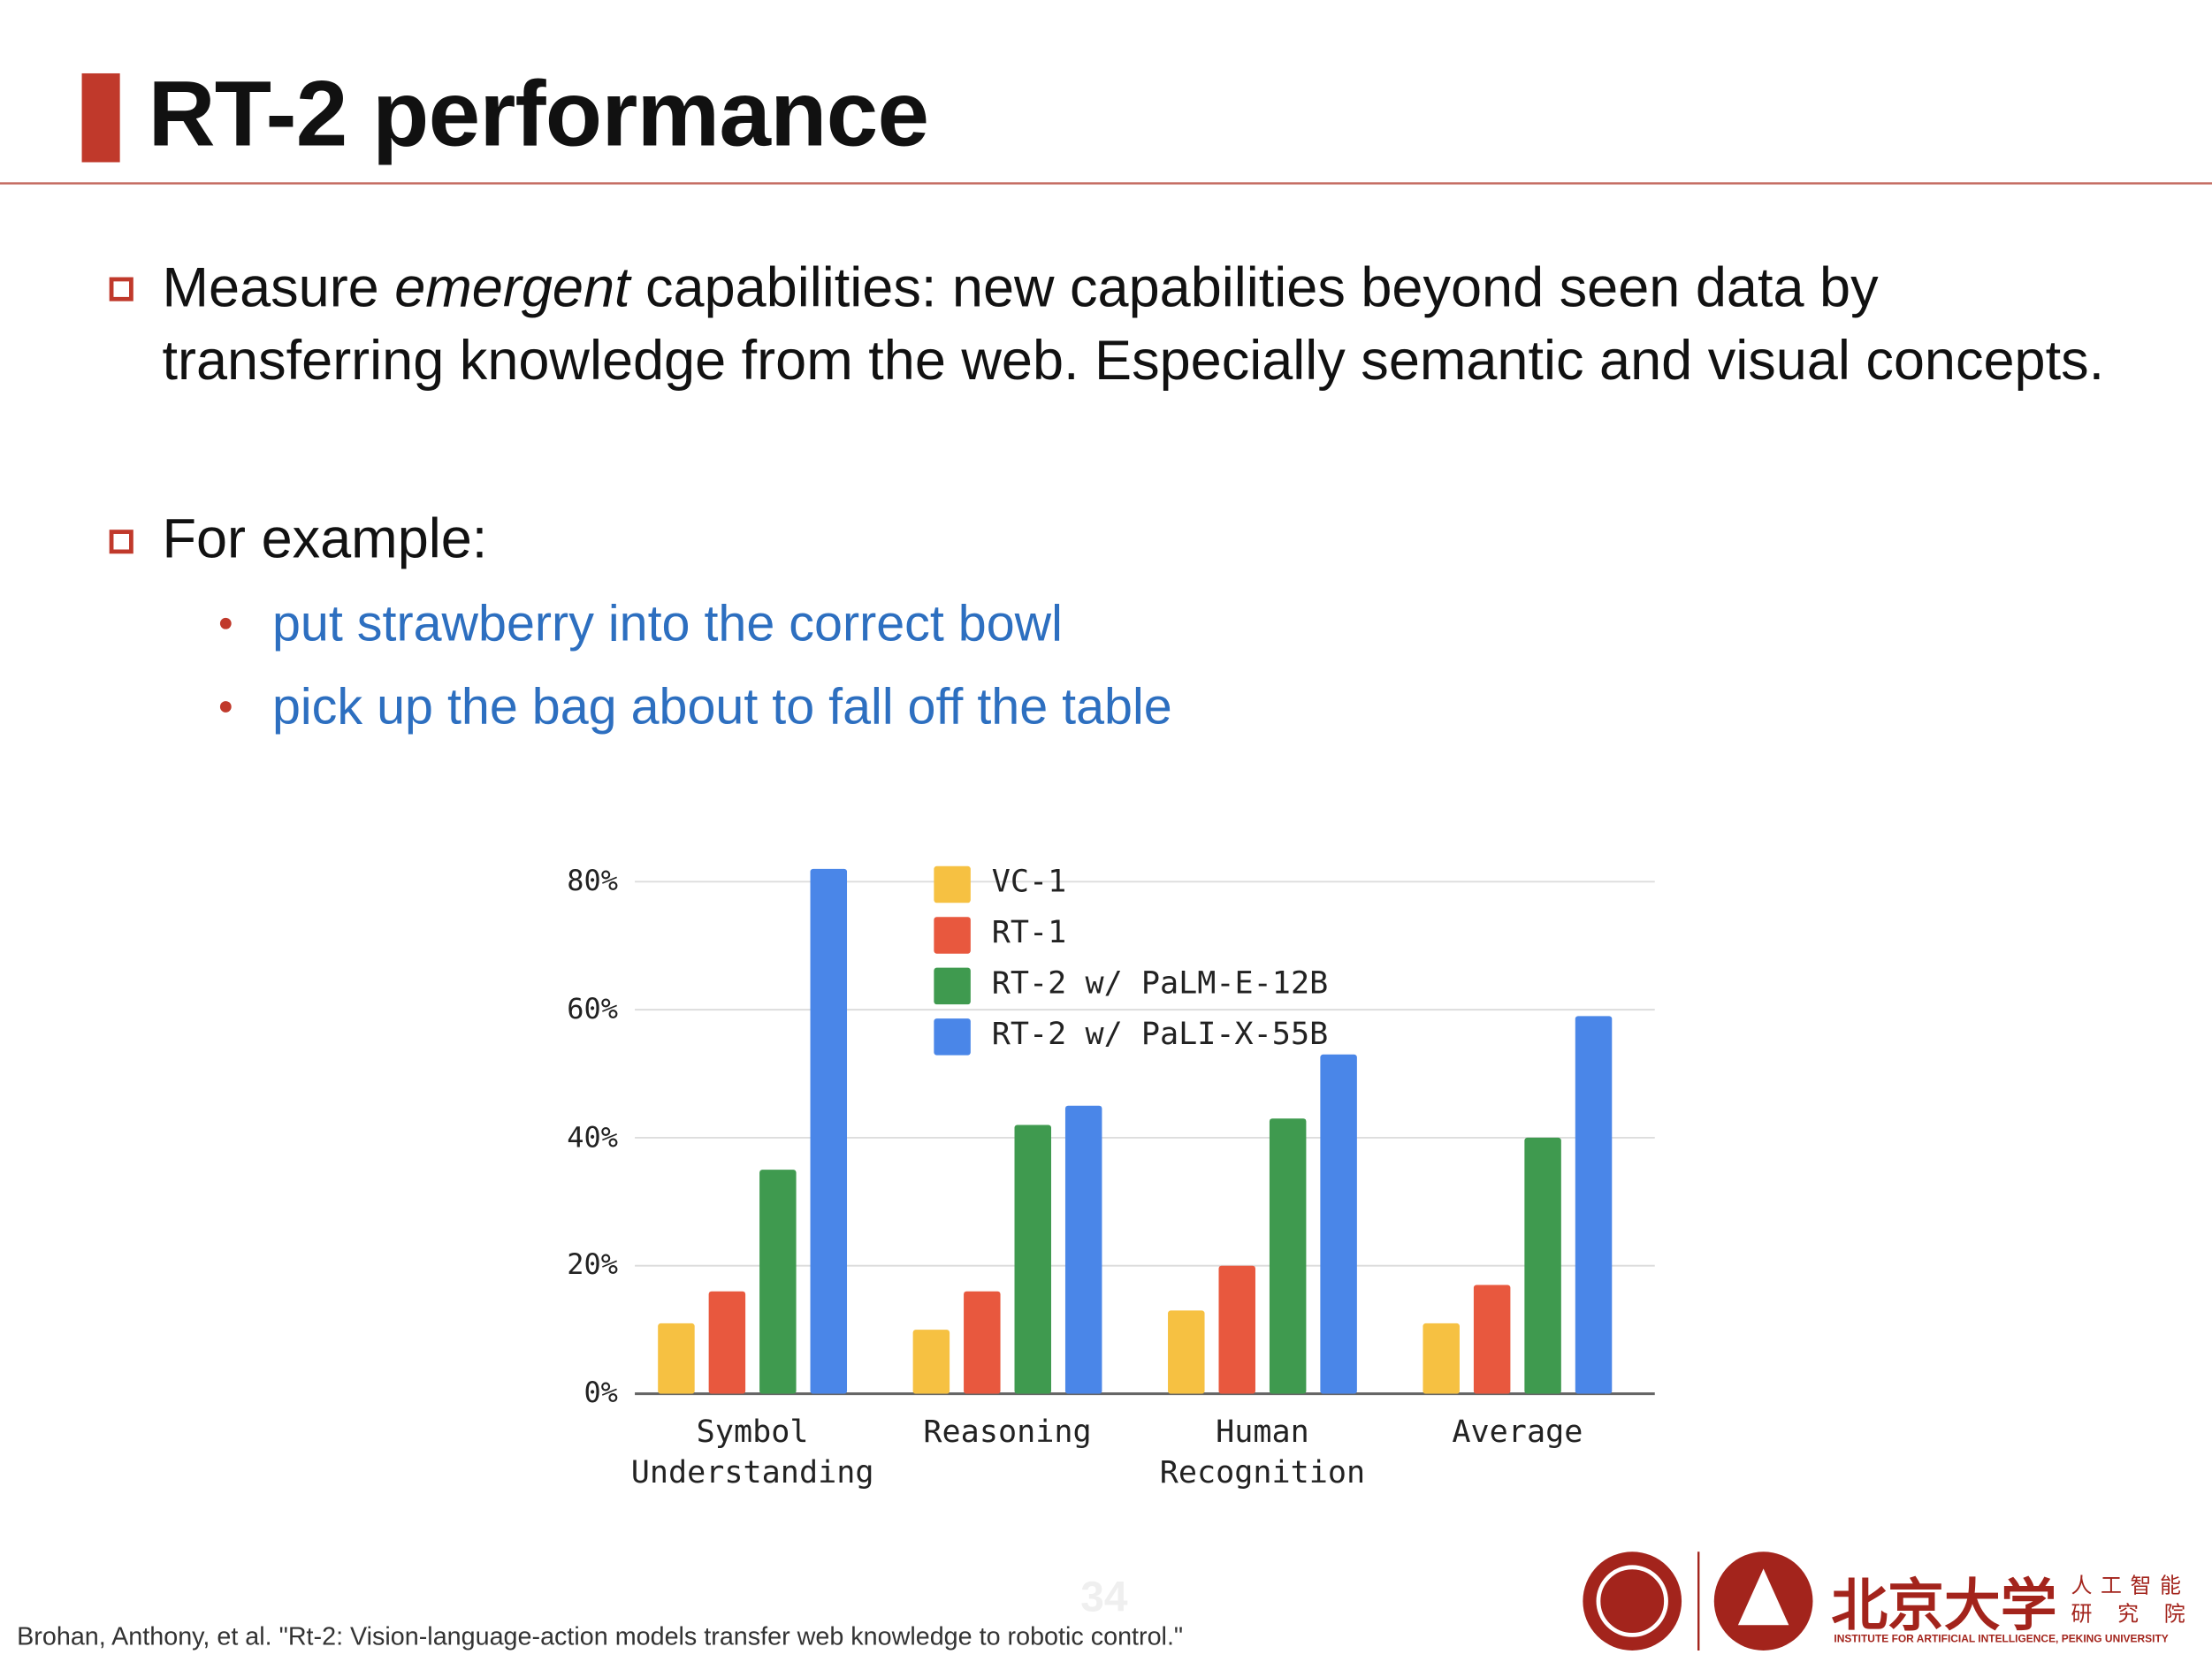  What do you see at coordinates (100, 117) in the screenshot?
I see `title-bar` at bounding box center [100, 117].